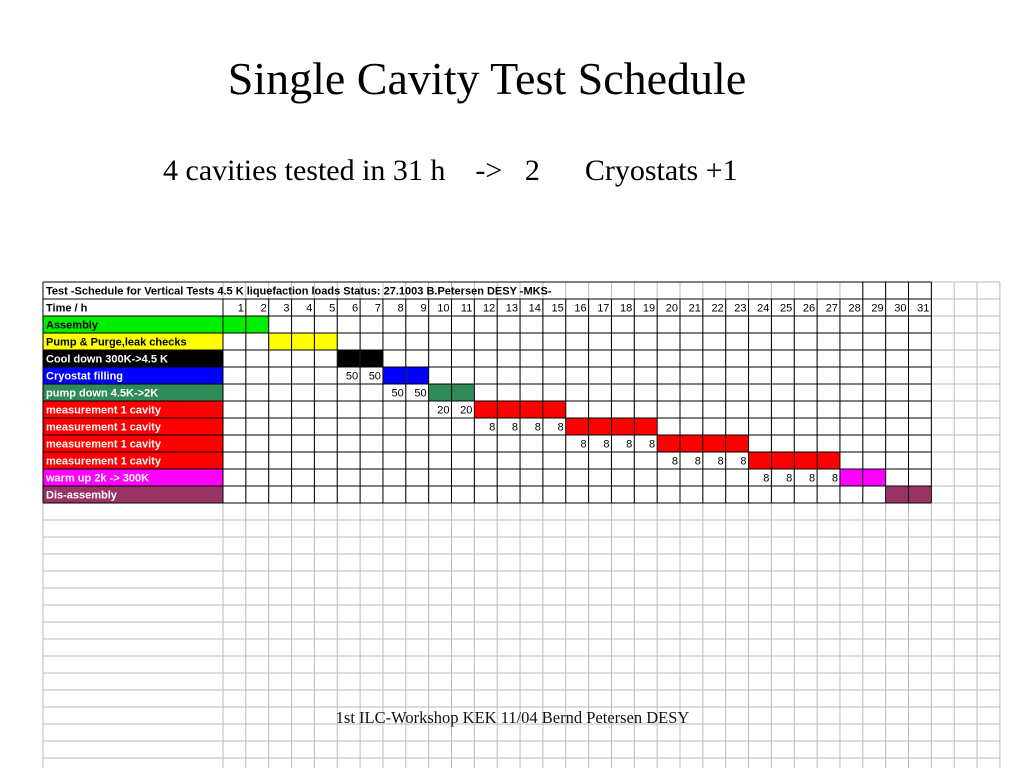 This screenshot has height=768, width=1024. I want to click on hour-tick-label: 10, so click(443, 309).